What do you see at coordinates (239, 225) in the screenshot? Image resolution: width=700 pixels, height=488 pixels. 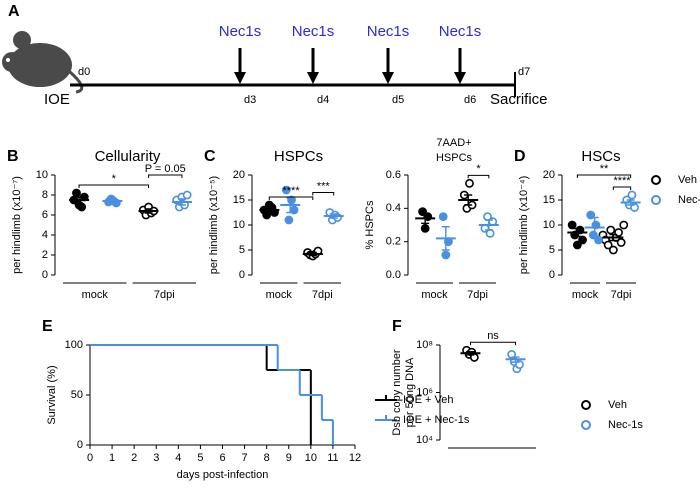 I see `y-tick-label: 10` at bounding box center [239, 225].